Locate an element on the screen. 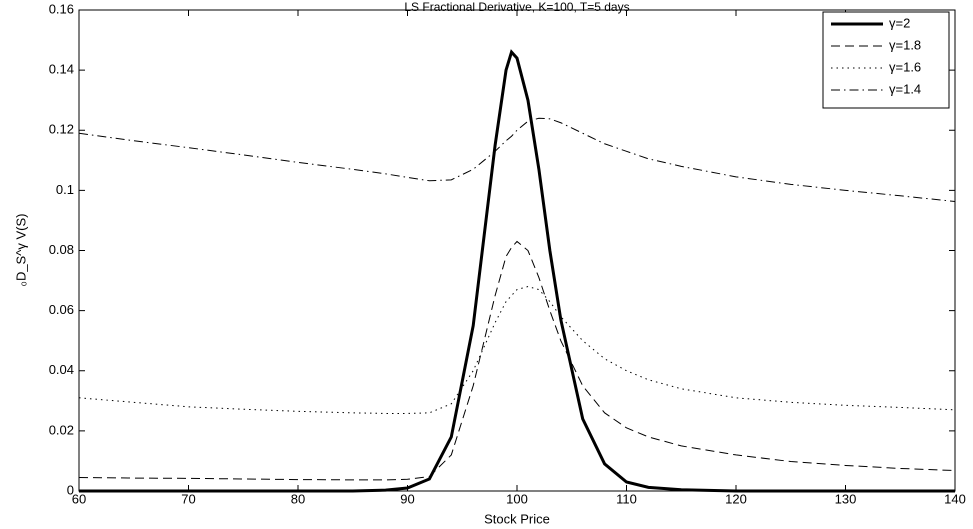  legend-label: γ=1.6 is located at coordinates (905, 66).